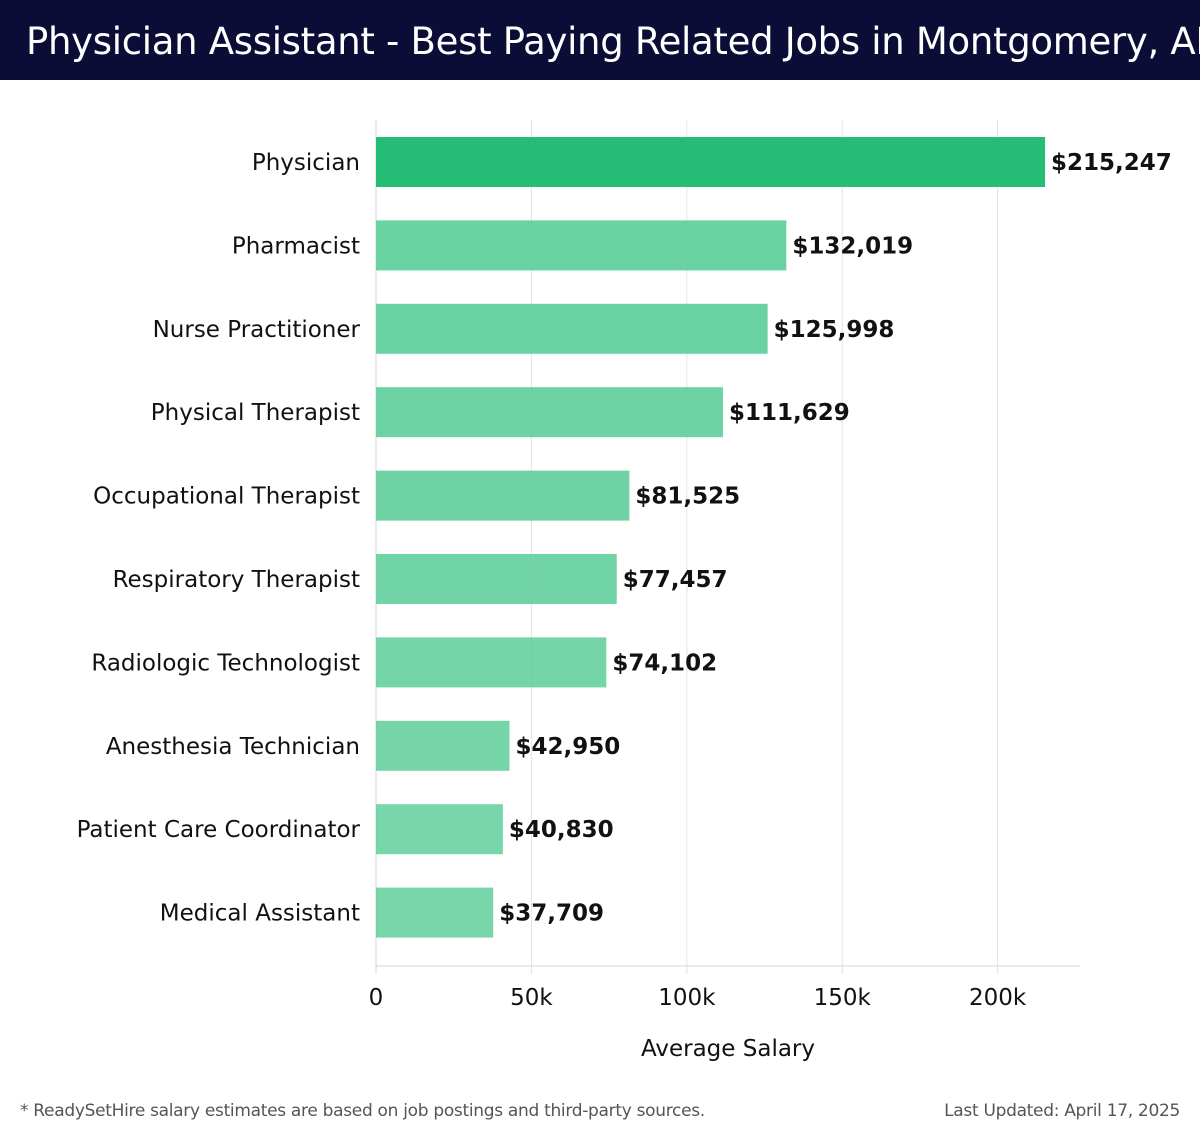 The width and height of the screenshot is (1200, 1140). Describe the element at coordinates (998, 998) in the screenshot. I see `x-tick-label: 200k` at that location.